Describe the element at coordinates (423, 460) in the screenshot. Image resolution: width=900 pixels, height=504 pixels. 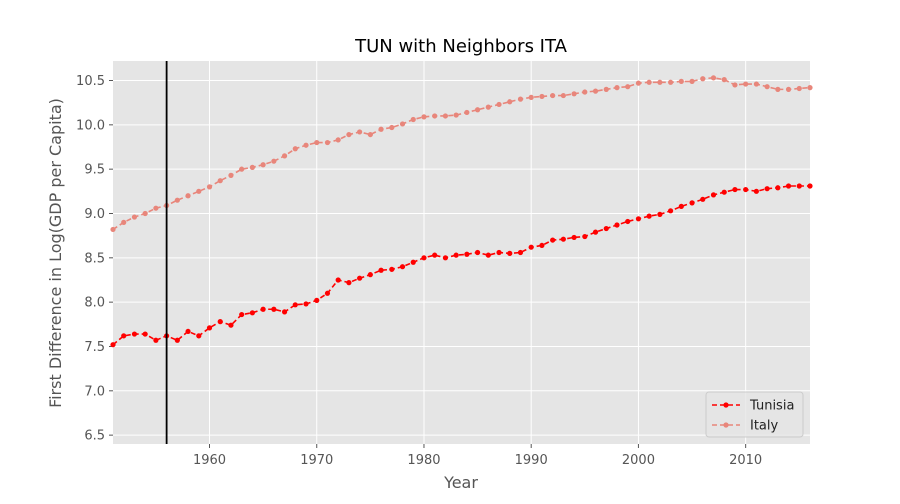
I see `x-tick-label: 1980` at that location.